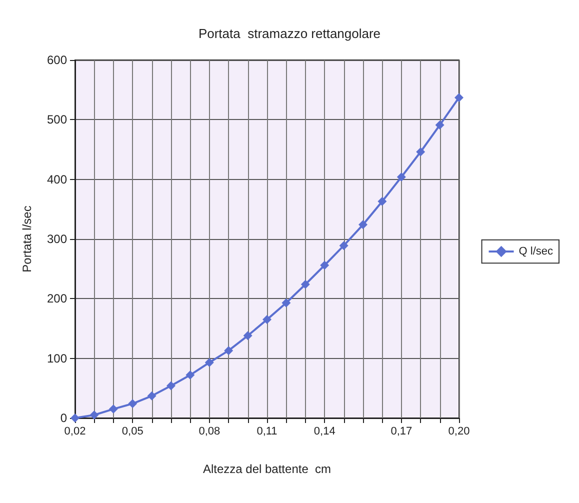  What do you see at coordinates (459, 432) in the screenshot?
I see `x-tick-label: 0,20` at bounding box center [459, 432].